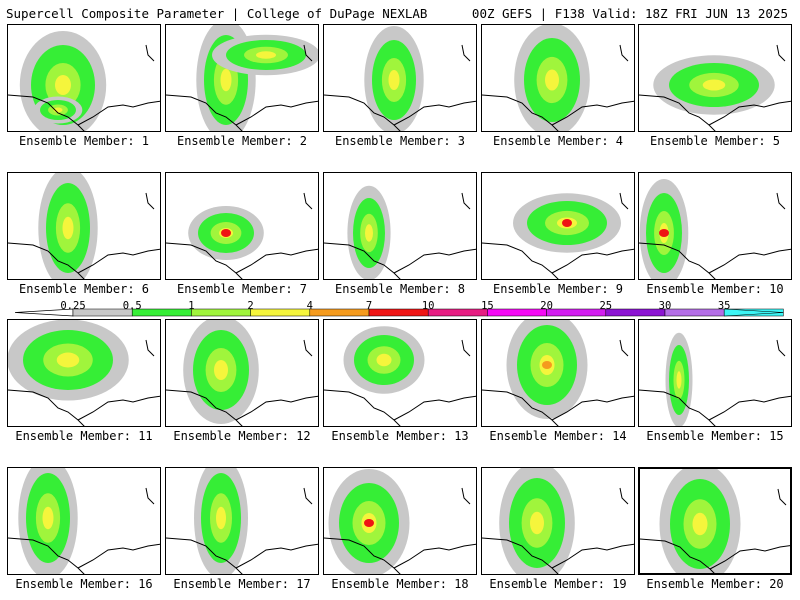 The width and height of the screenshot is (800, 600). I want to click on member-number: 11, so click(145, 436).